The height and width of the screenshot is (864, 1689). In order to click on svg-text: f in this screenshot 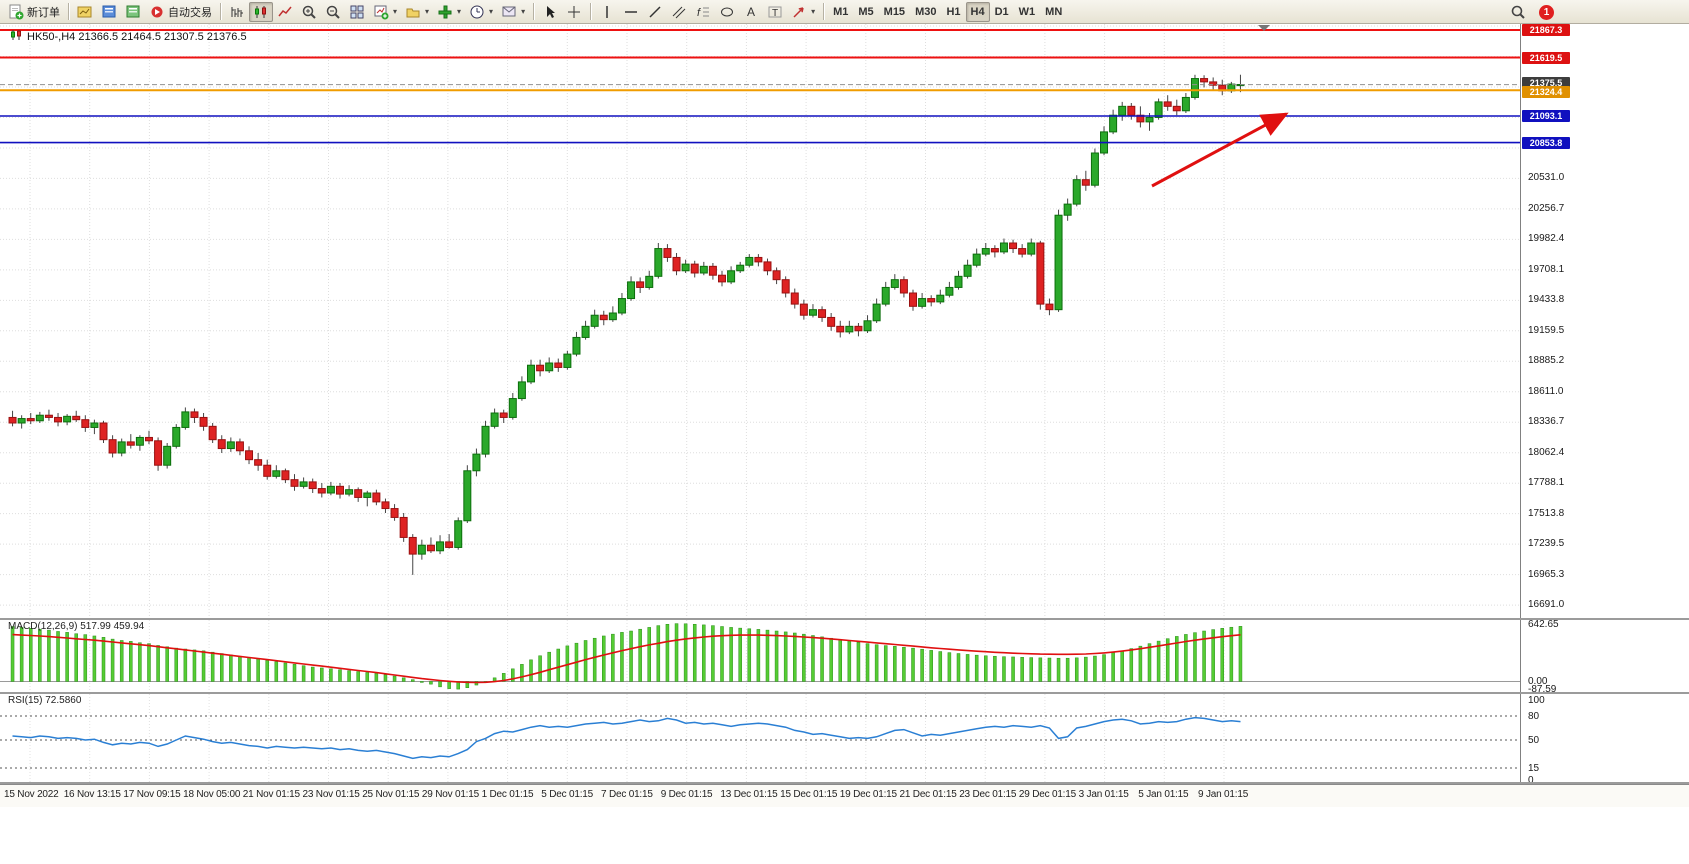, I will do `click(699, 13)`.